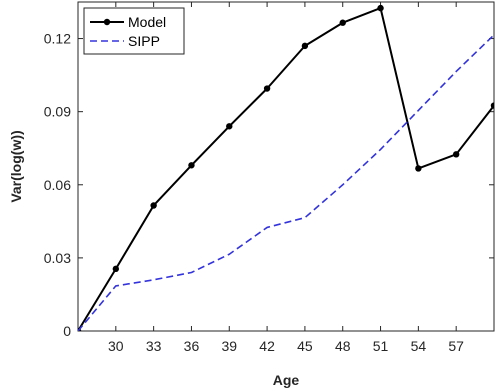 This screenshot has width=497, height=392. Describe the element at coordinates (267, 346) in the screenshot. I see `x-tick-label: 42` at that location.